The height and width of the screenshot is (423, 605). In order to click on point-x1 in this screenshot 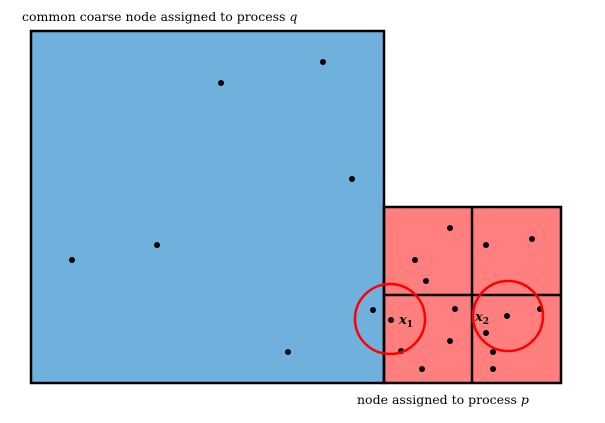, I will do `click(391, 320)`.